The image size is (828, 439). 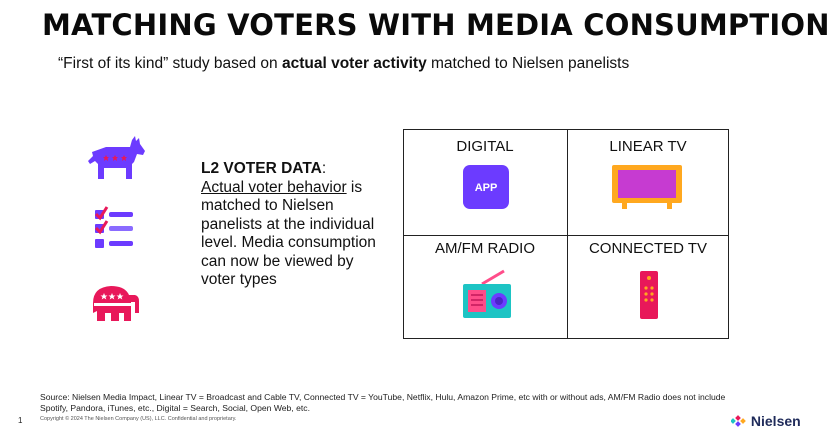 I want to click on checklist-icon, so click(x=113, y=227).